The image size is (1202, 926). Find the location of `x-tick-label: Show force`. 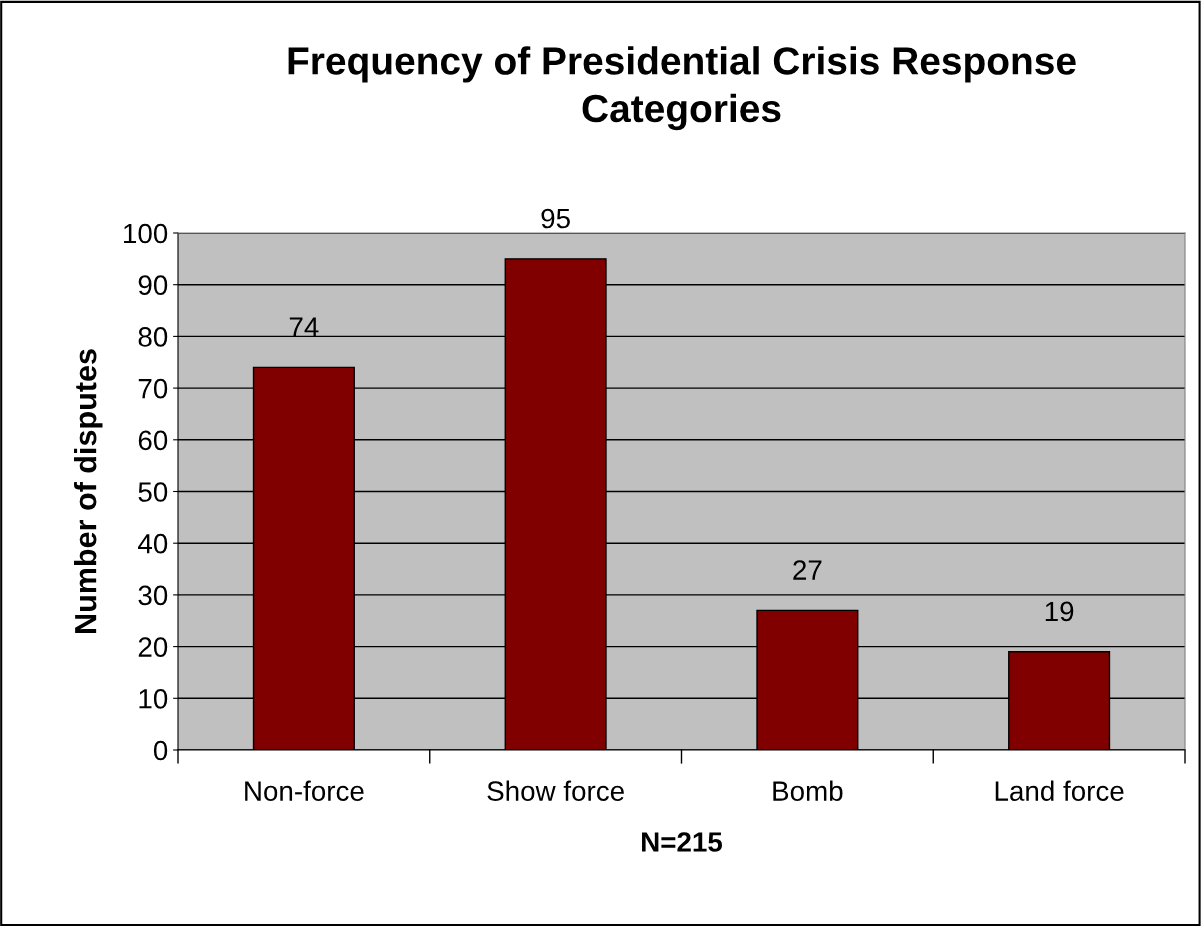

x-tick-label: Show force is located at coordinates (555, 790).